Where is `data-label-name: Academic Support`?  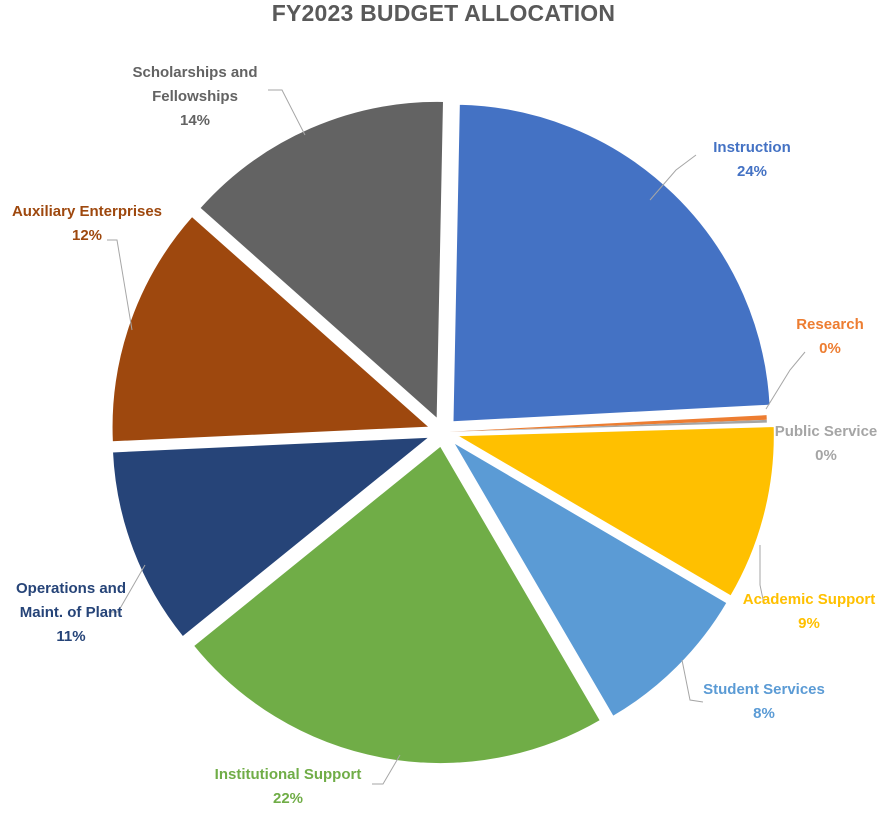 data-label-name: Academic Support is located at coordinates (809, 599).